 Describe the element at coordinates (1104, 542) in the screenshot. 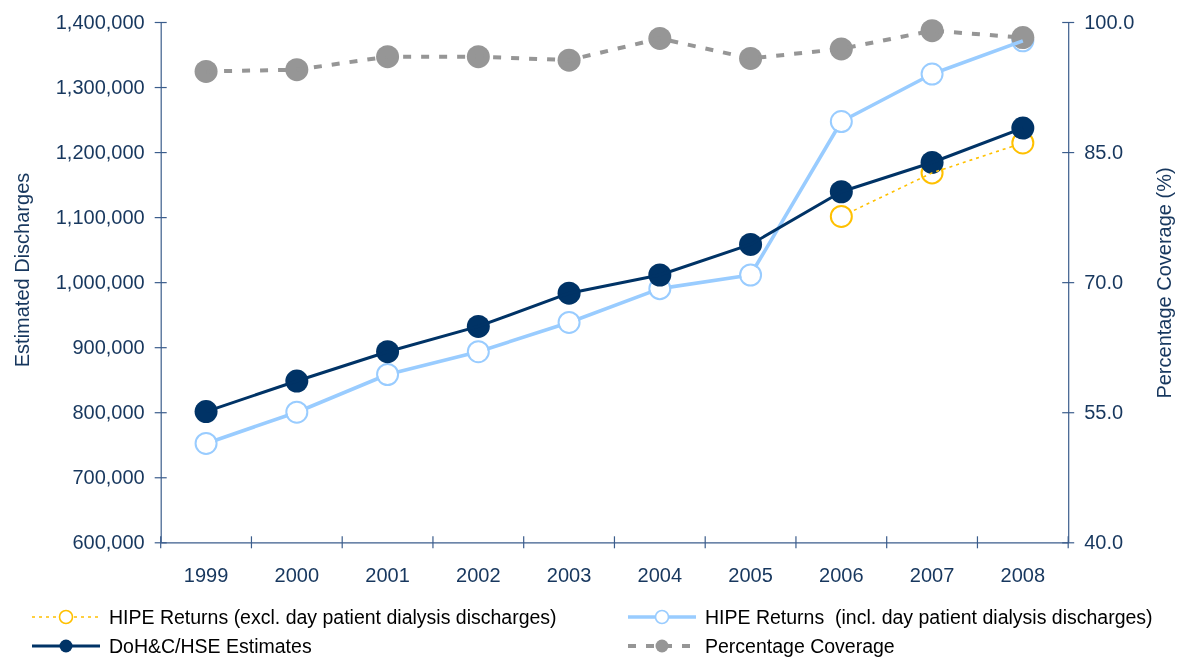

I see `y2-tick-label: 40.0` at that location.